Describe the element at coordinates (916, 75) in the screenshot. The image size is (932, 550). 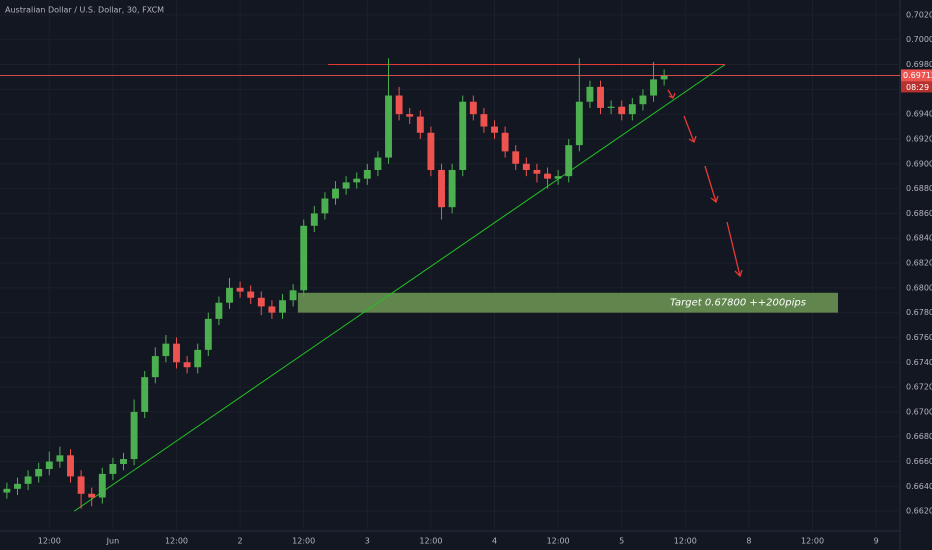
I see `price-badge` at that location.